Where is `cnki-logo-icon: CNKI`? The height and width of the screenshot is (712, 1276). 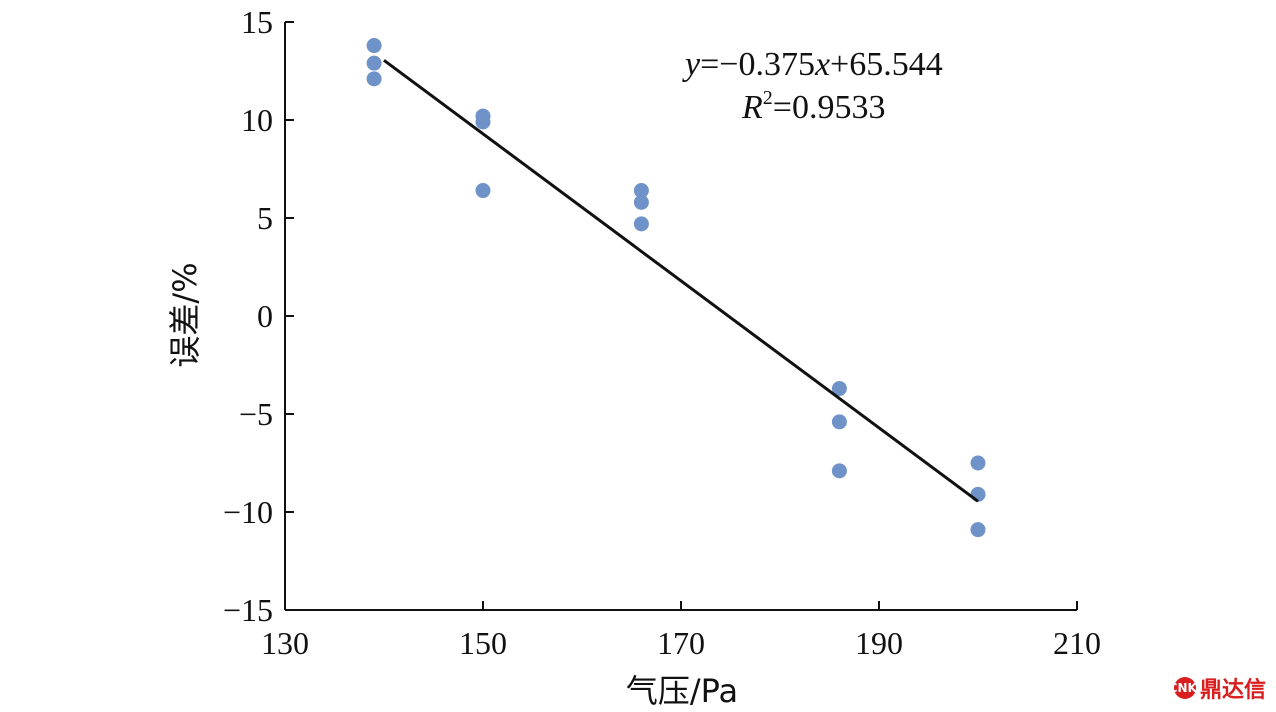 cnki-logo-icon: CNKI is located at coordinates (1185, 688).